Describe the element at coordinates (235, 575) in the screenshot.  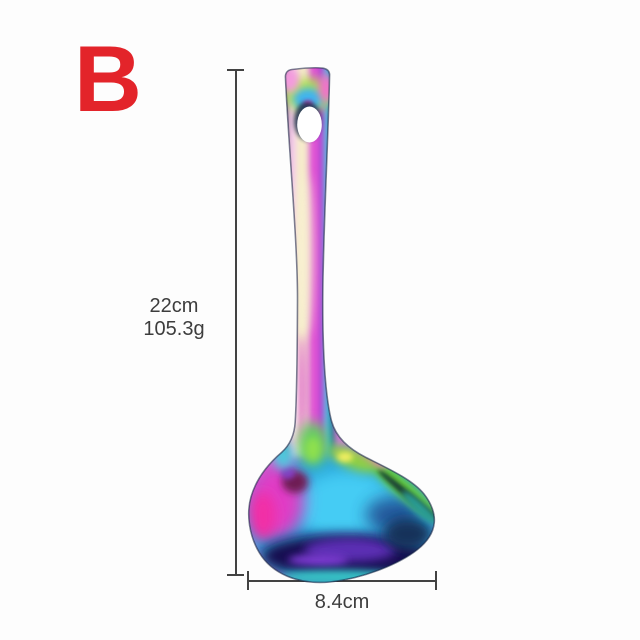
I see `vertical-dimension-bottom-cap` at that location.